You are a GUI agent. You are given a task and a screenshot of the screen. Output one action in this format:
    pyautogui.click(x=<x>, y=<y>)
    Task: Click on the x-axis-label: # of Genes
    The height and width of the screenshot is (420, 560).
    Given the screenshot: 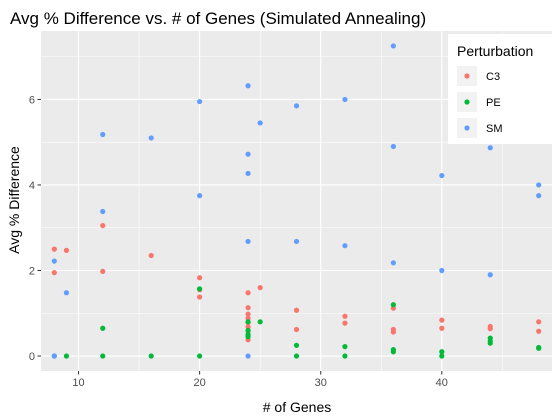 What is the action you would take?
    pyautogui.click(x=297, y=407)
    